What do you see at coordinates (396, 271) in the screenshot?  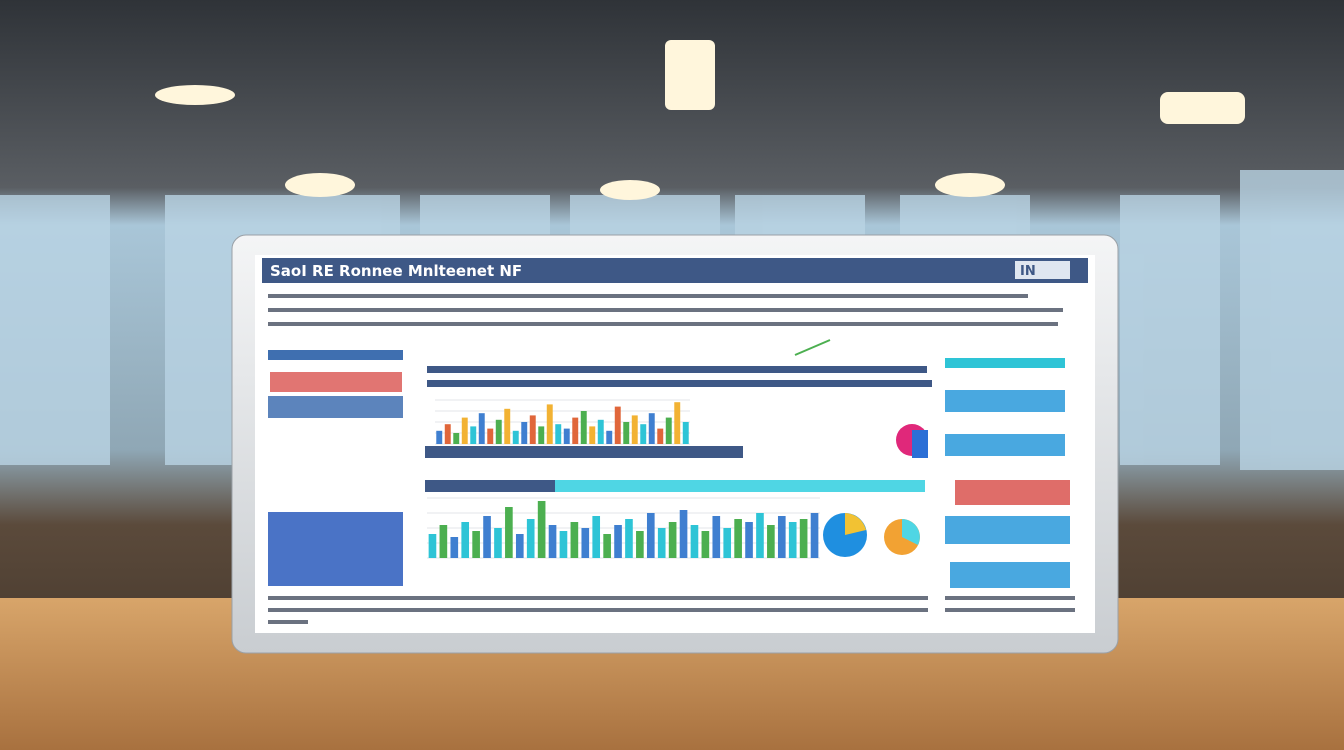 I see `screen-title: SaoI RE Ronnee Mnlteenet NF` at bounding box center [396, 271].